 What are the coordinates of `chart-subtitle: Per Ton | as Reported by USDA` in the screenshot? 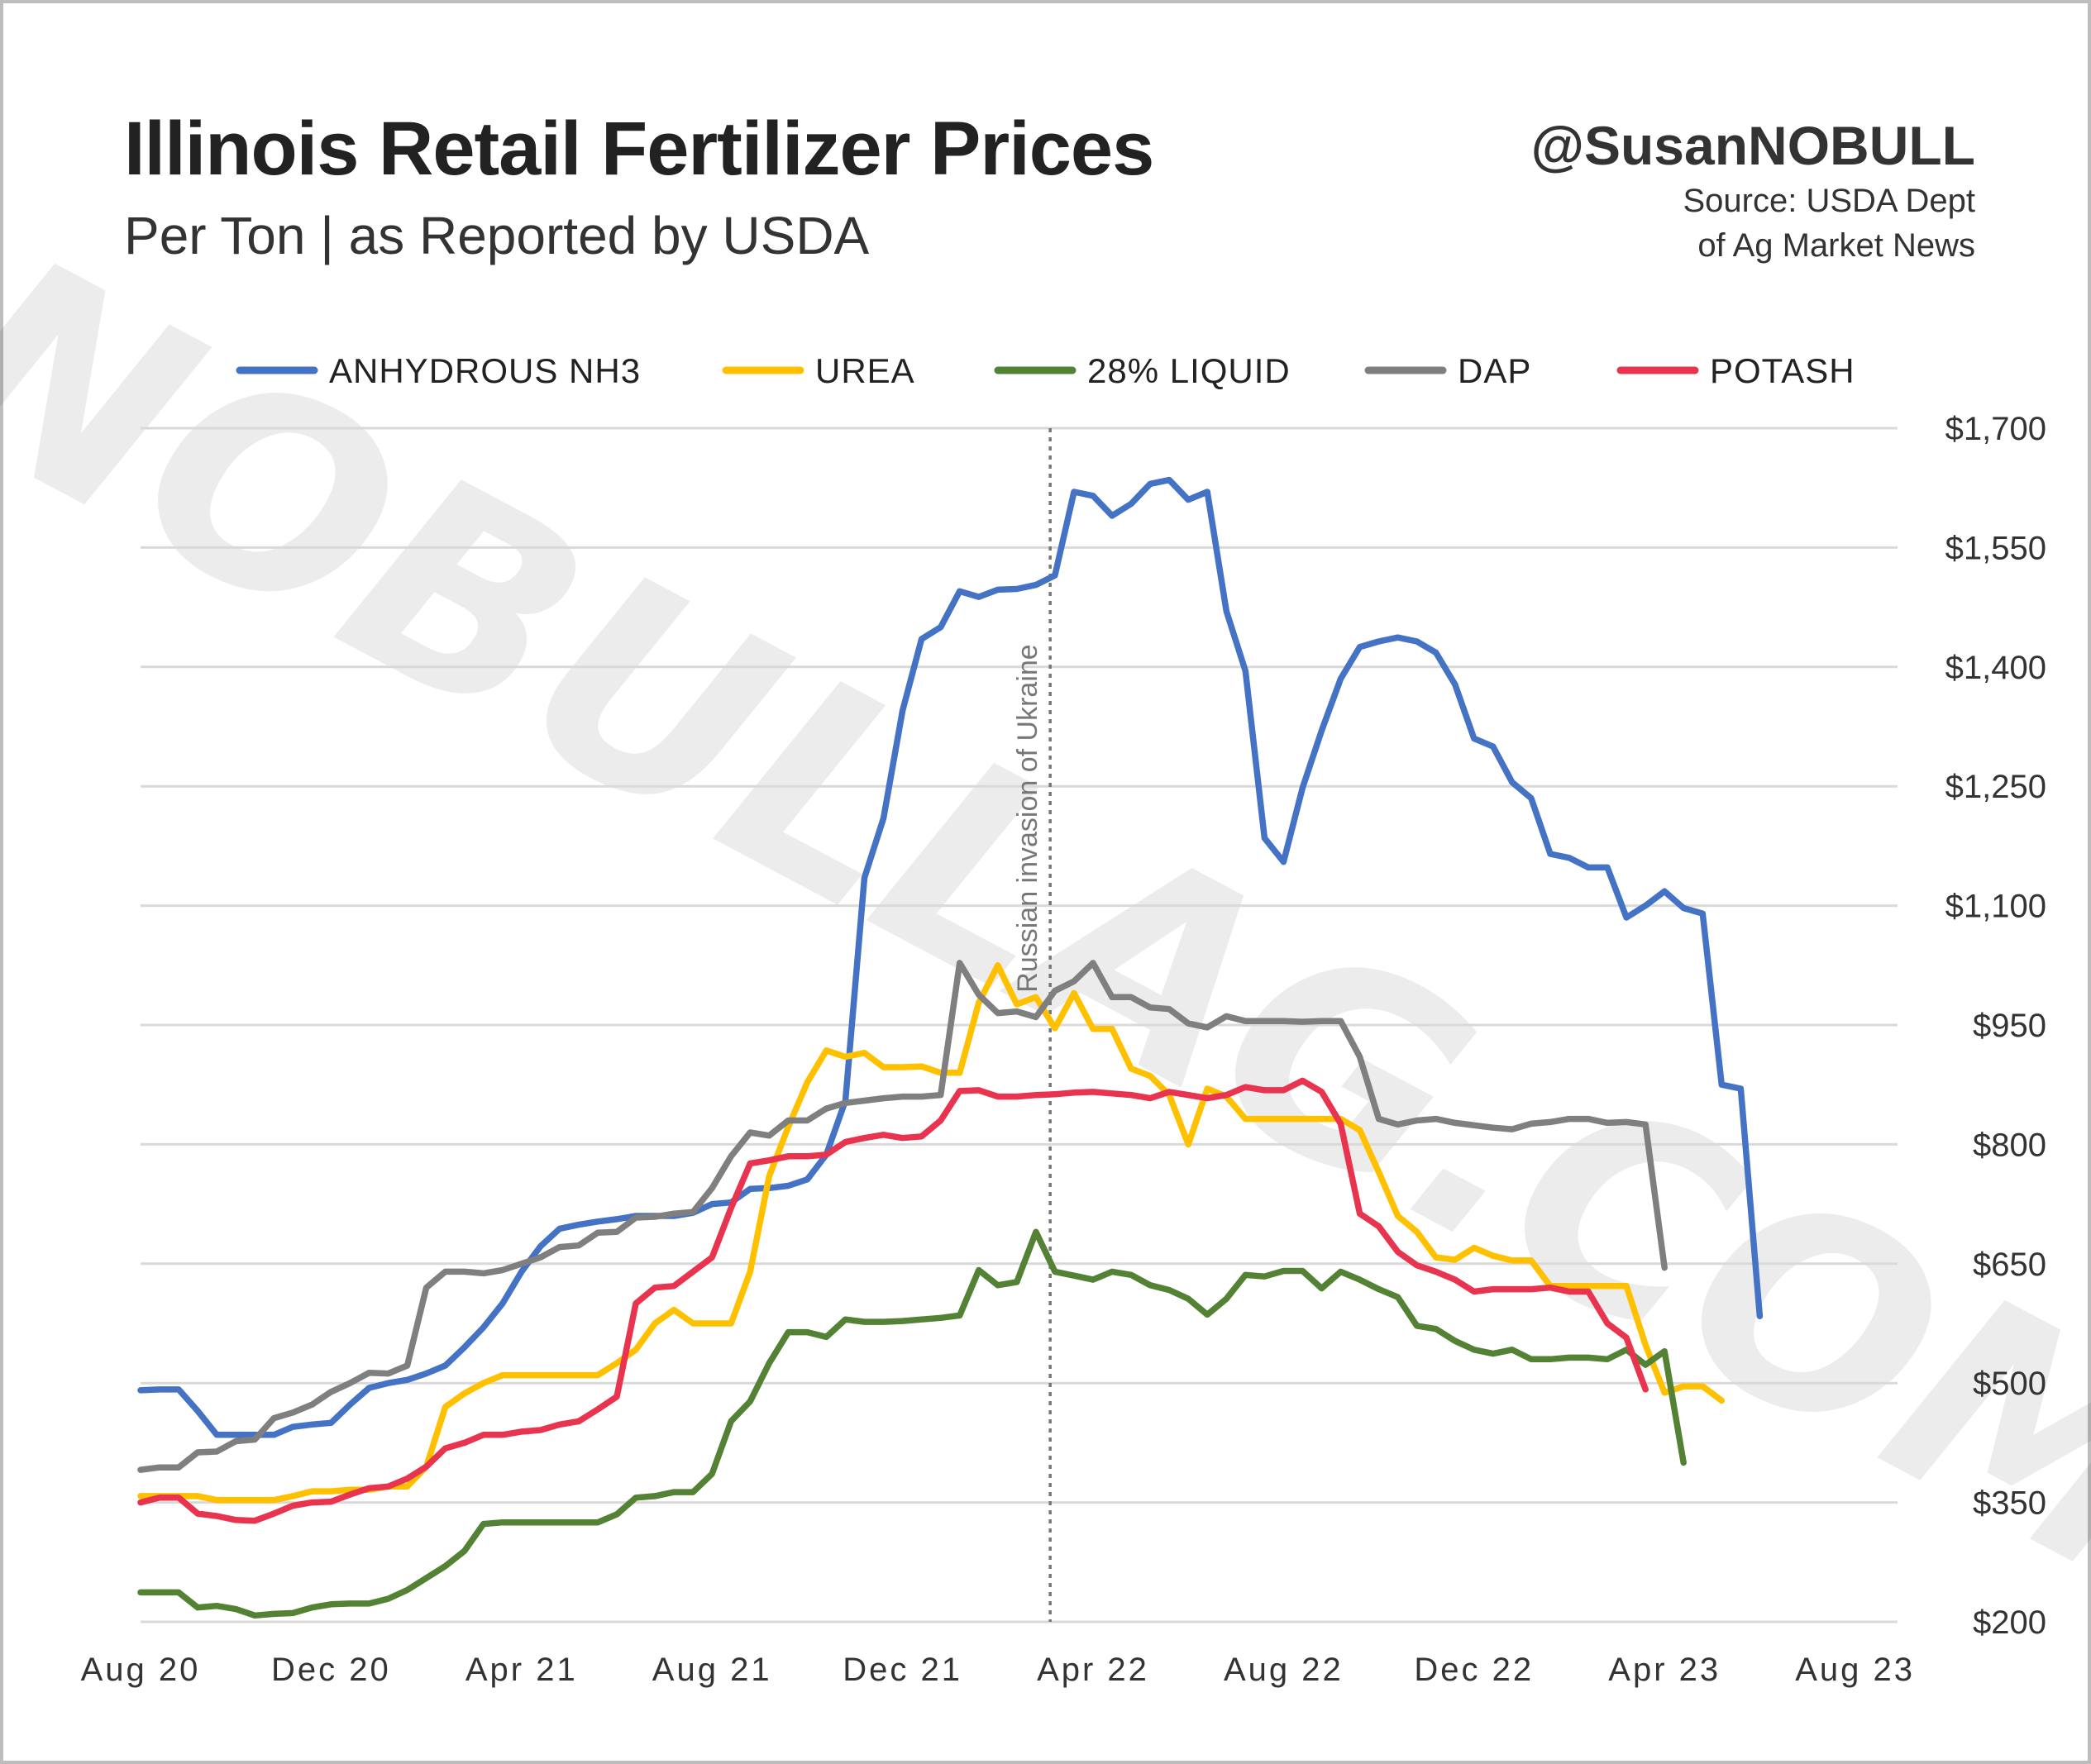 It's located at (497, 236).